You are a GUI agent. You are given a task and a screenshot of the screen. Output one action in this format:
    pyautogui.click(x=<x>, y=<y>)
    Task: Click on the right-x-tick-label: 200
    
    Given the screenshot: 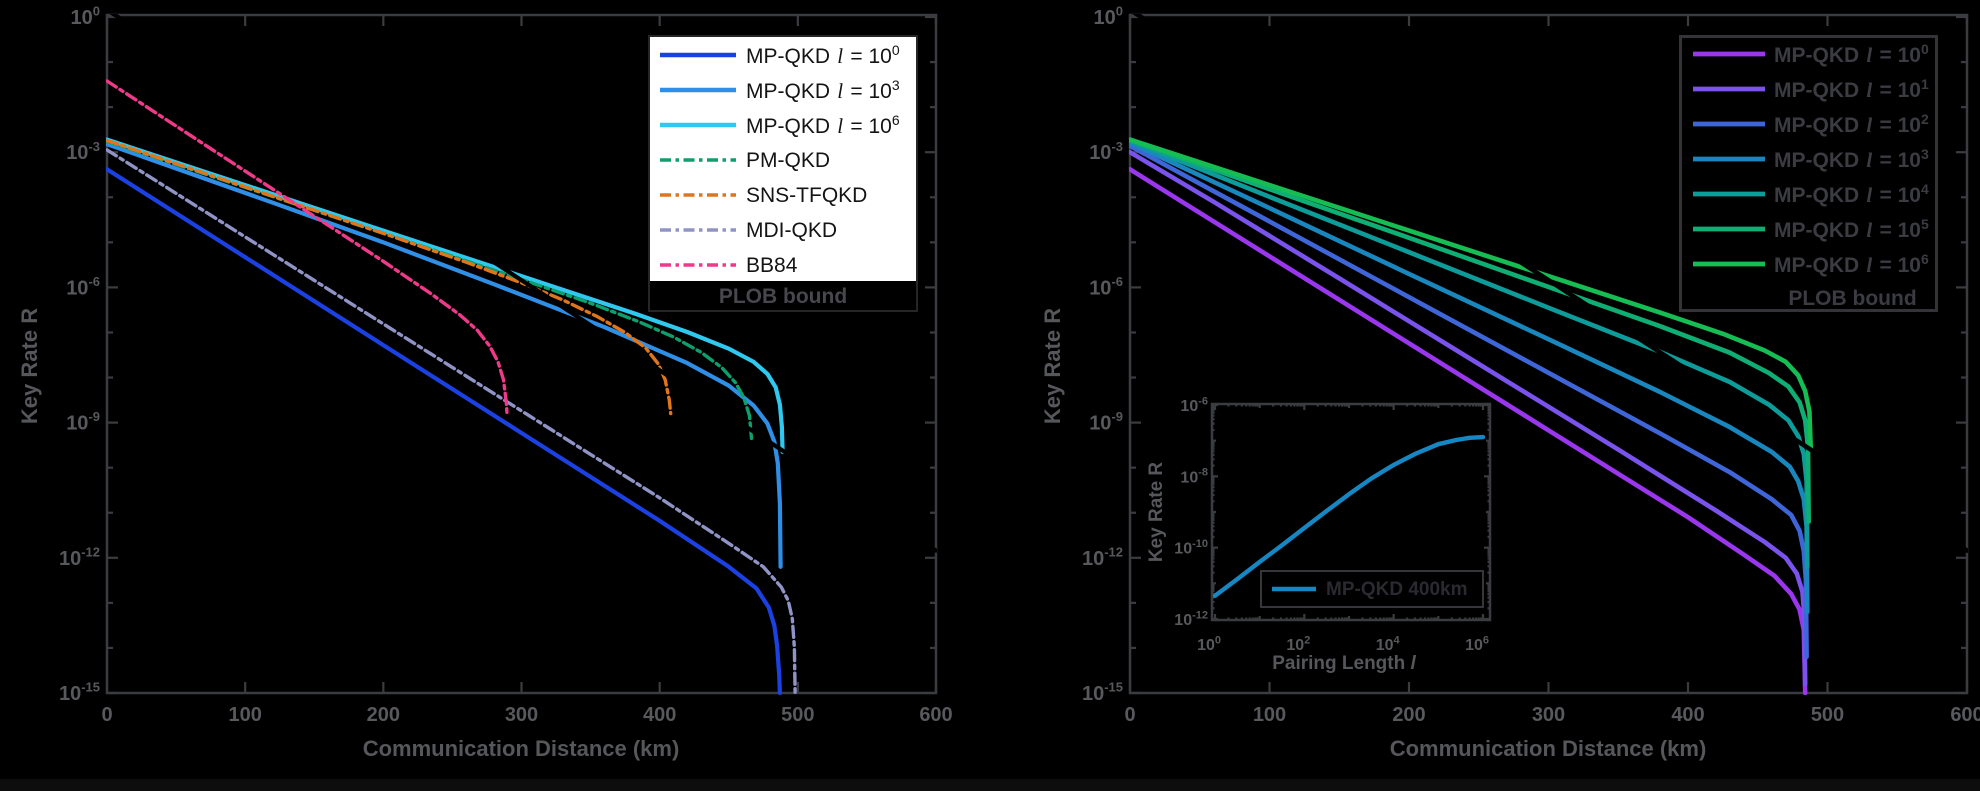 What is the action you would take?
    pyautogui.click(x=1408, y=715)
    